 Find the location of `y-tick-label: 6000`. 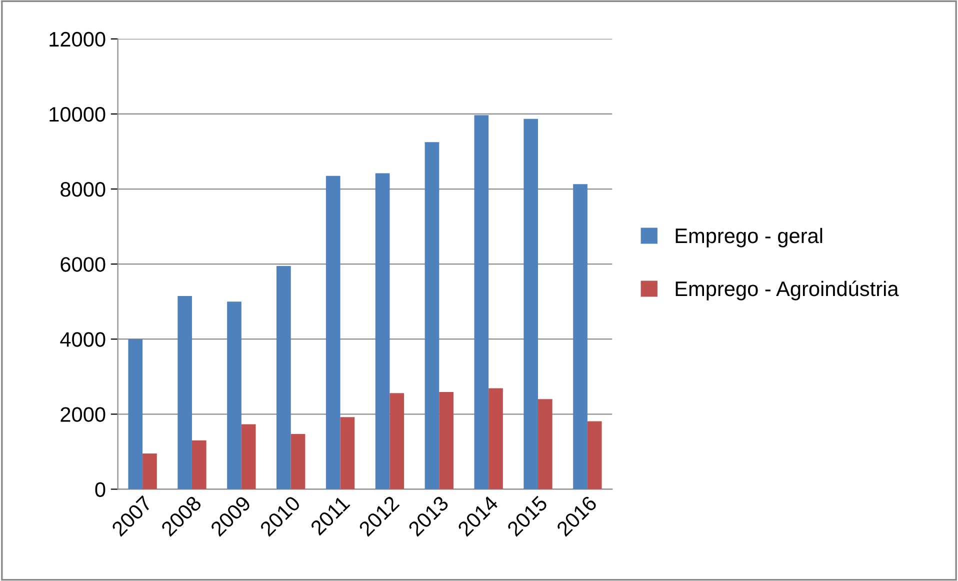

y-tick-label: 6000 is located at coordinates (83, 264).